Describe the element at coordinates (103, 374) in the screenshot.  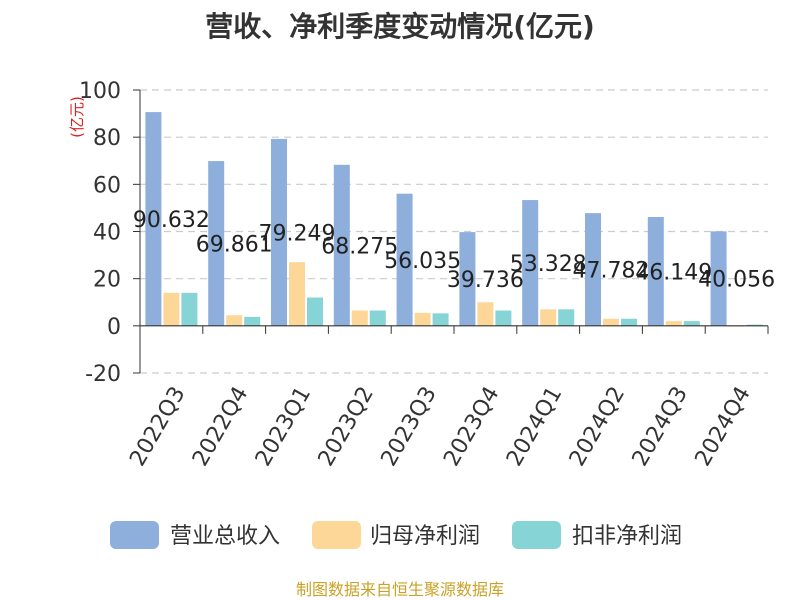
I see `y-tick-label: -20` at that location.